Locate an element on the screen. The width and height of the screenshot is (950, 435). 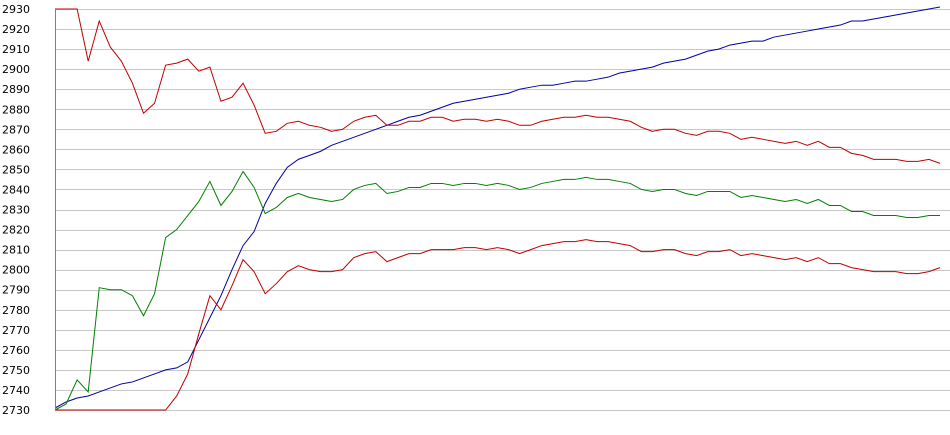
y-tick-label: 2890 is located at coordinates (16, 89).